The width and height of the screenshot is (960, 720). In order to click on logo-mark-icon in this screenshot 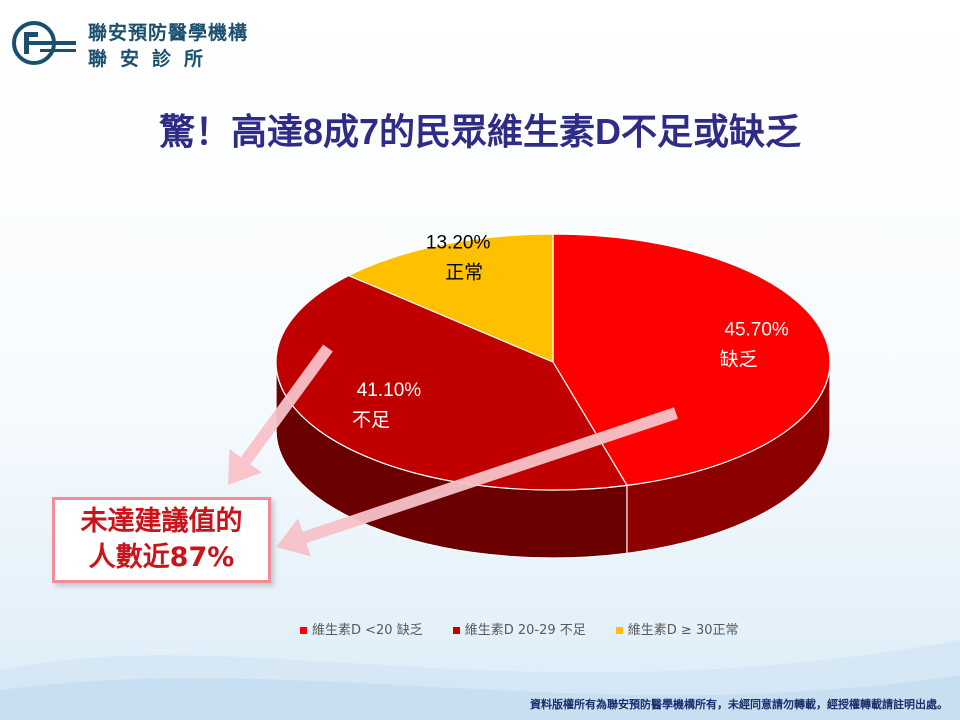, I will do `click(44, 43)`.